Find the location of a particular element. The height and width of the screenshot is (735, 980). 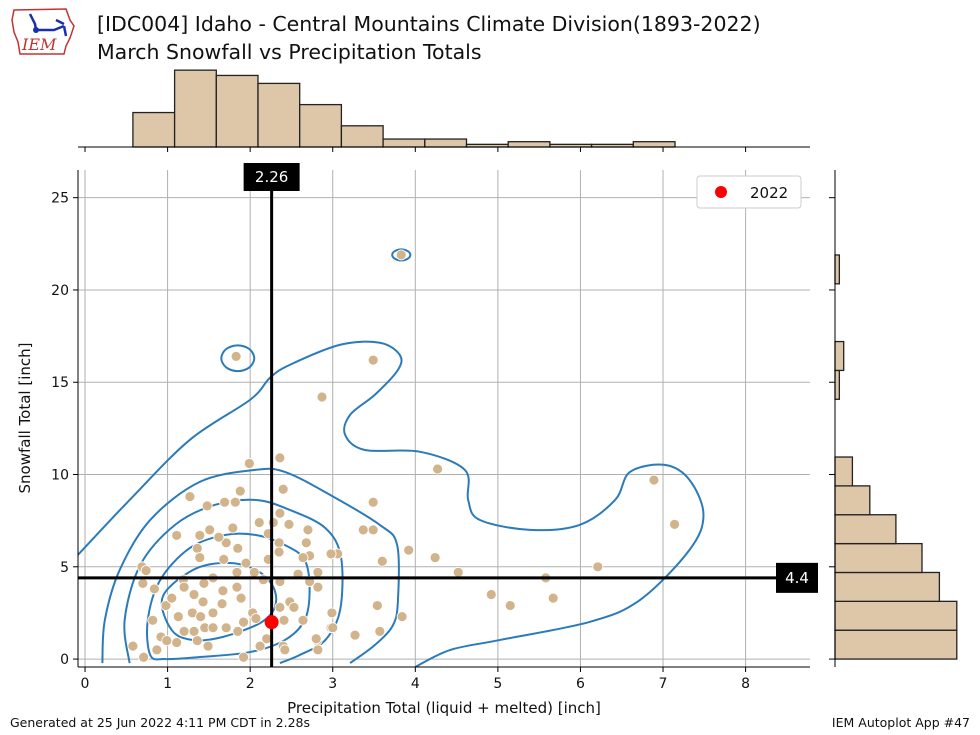

y-axis-label: Snowfall Total [inch] is located at coordinates (25, 418).